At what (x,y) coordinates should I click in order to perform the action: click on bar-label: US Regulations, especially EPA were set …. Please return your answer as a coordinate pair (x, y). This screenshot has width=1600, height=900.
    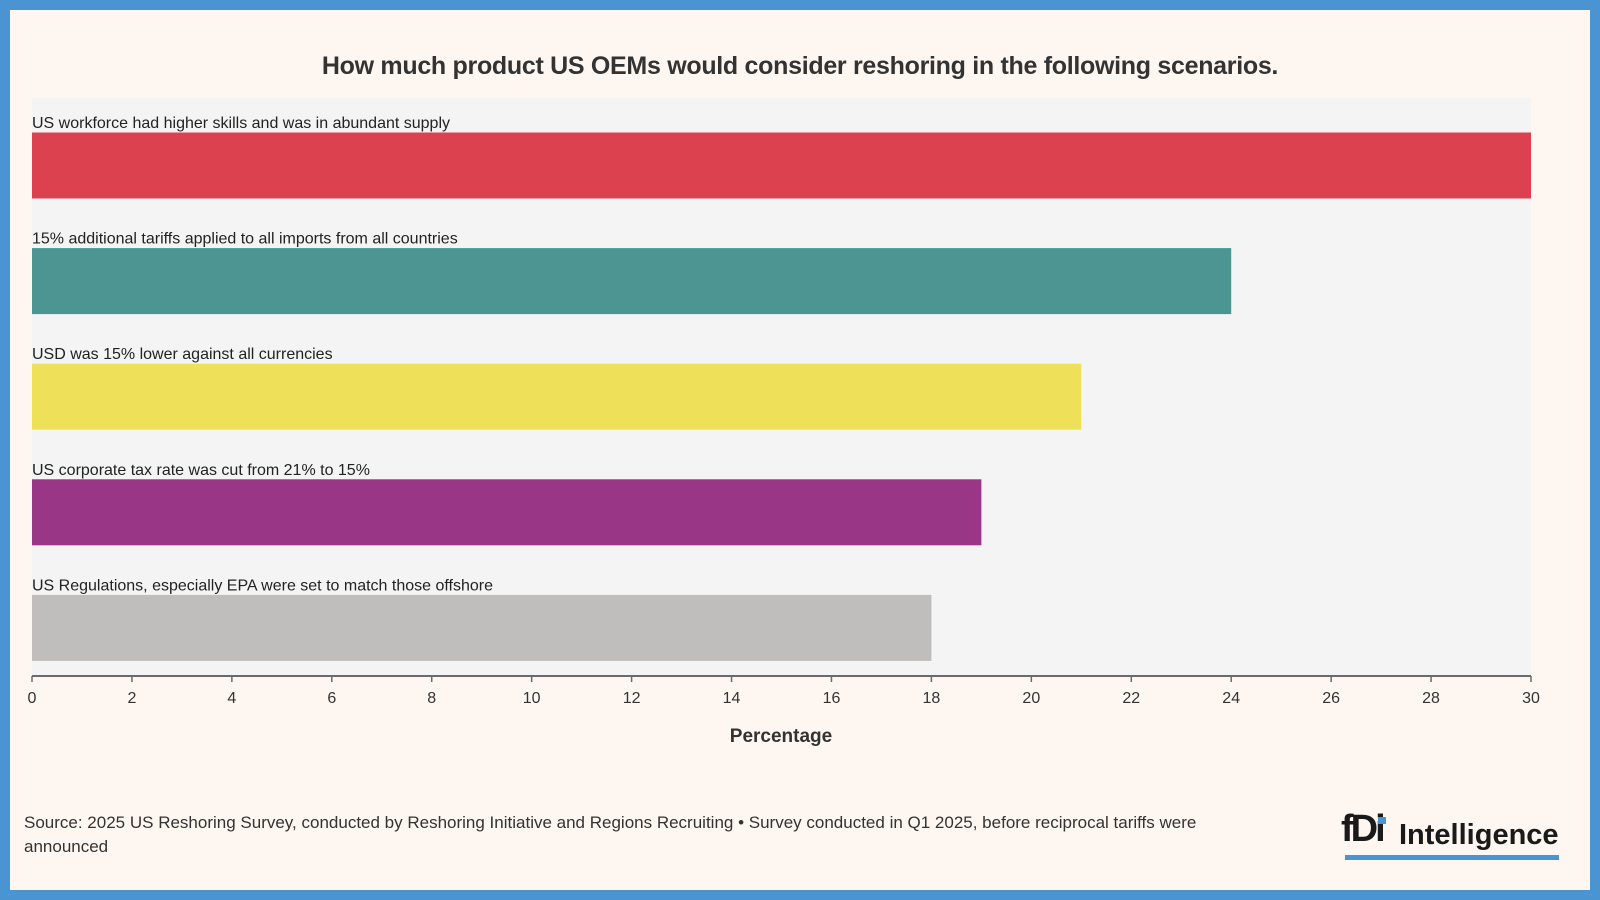
    Looking at the image, I should click on (262, 585).